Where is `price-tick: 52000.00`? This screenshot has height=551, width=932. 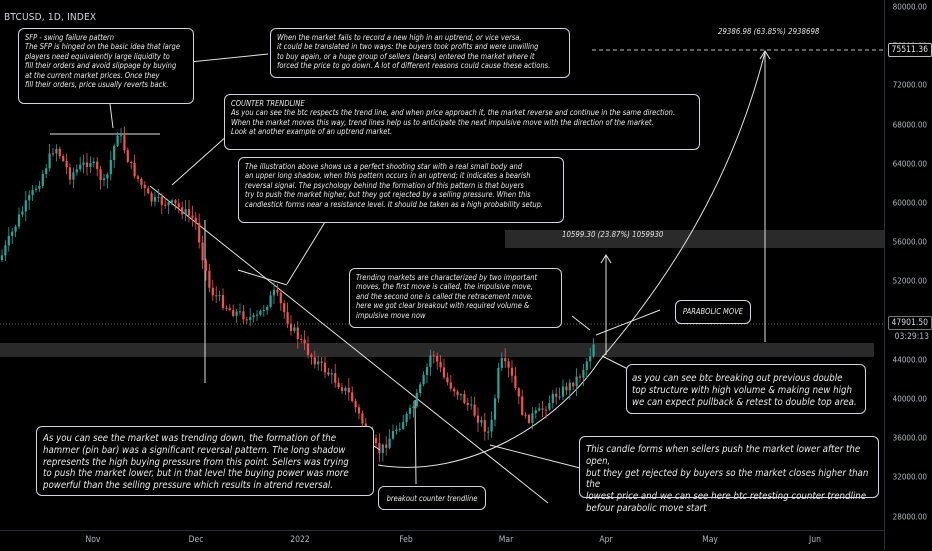
price-tick: 52000.00 is located at coordinates (909, 281).